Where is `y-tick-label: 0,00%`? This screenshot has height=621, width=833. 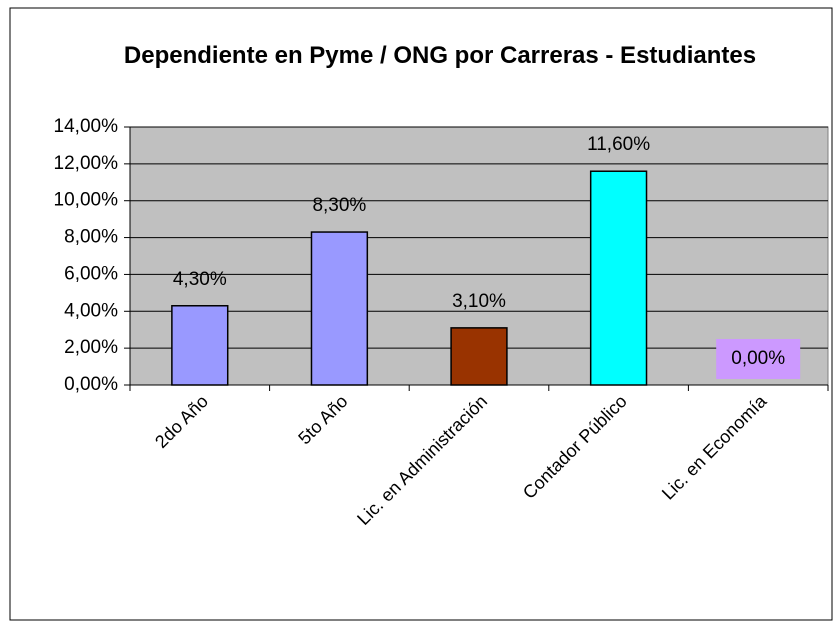
y-tick-label: 0,00% is located at coordinates (91, 384).